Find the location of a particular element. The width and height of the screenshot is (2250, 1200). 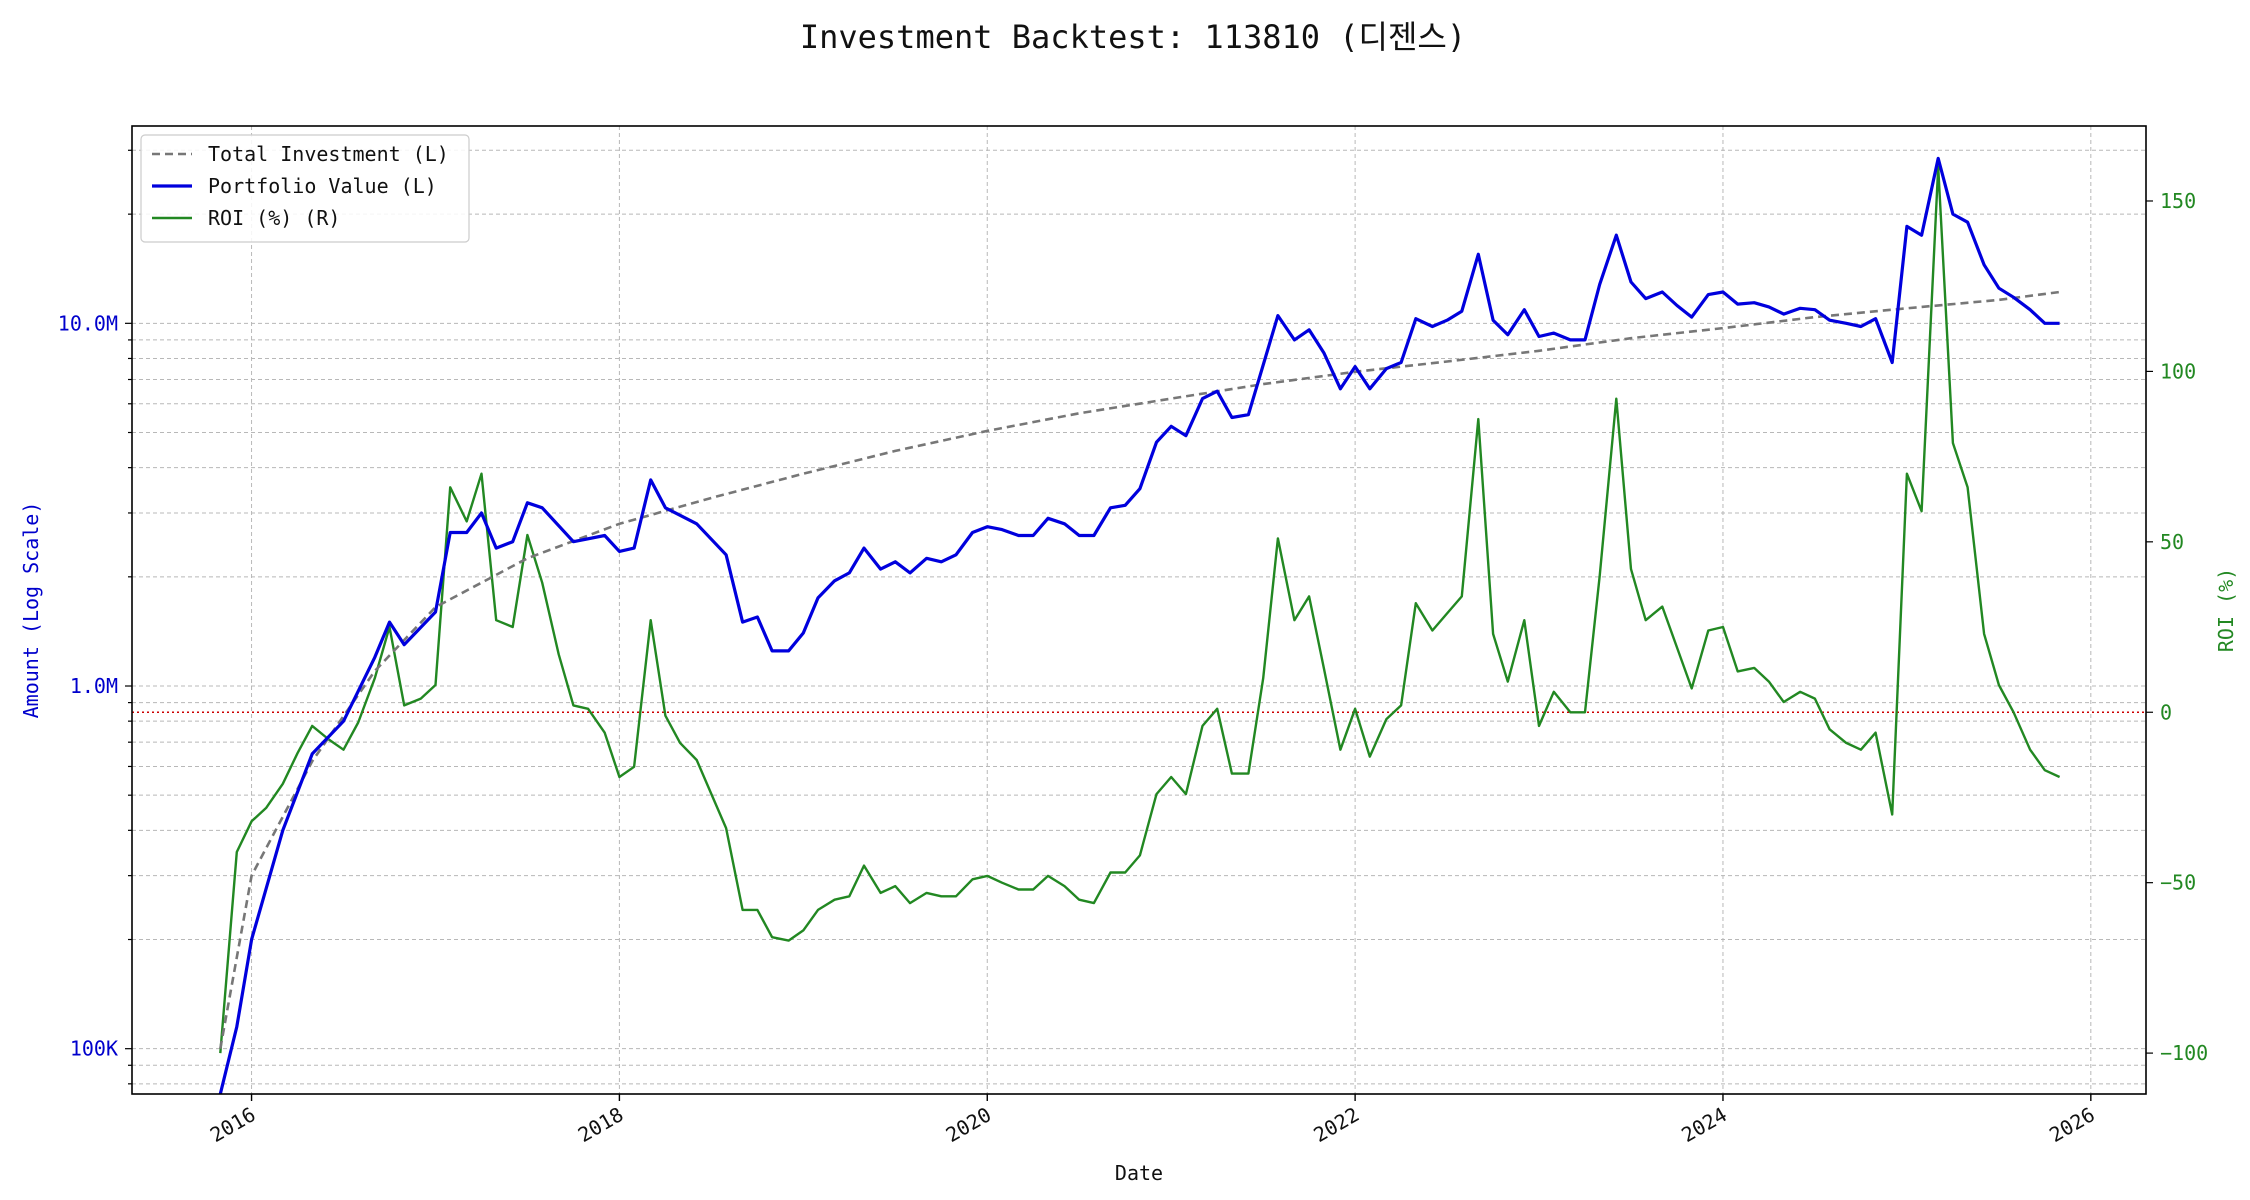

y-left-tick-label: 100K is located at coordinates (94, 1049).